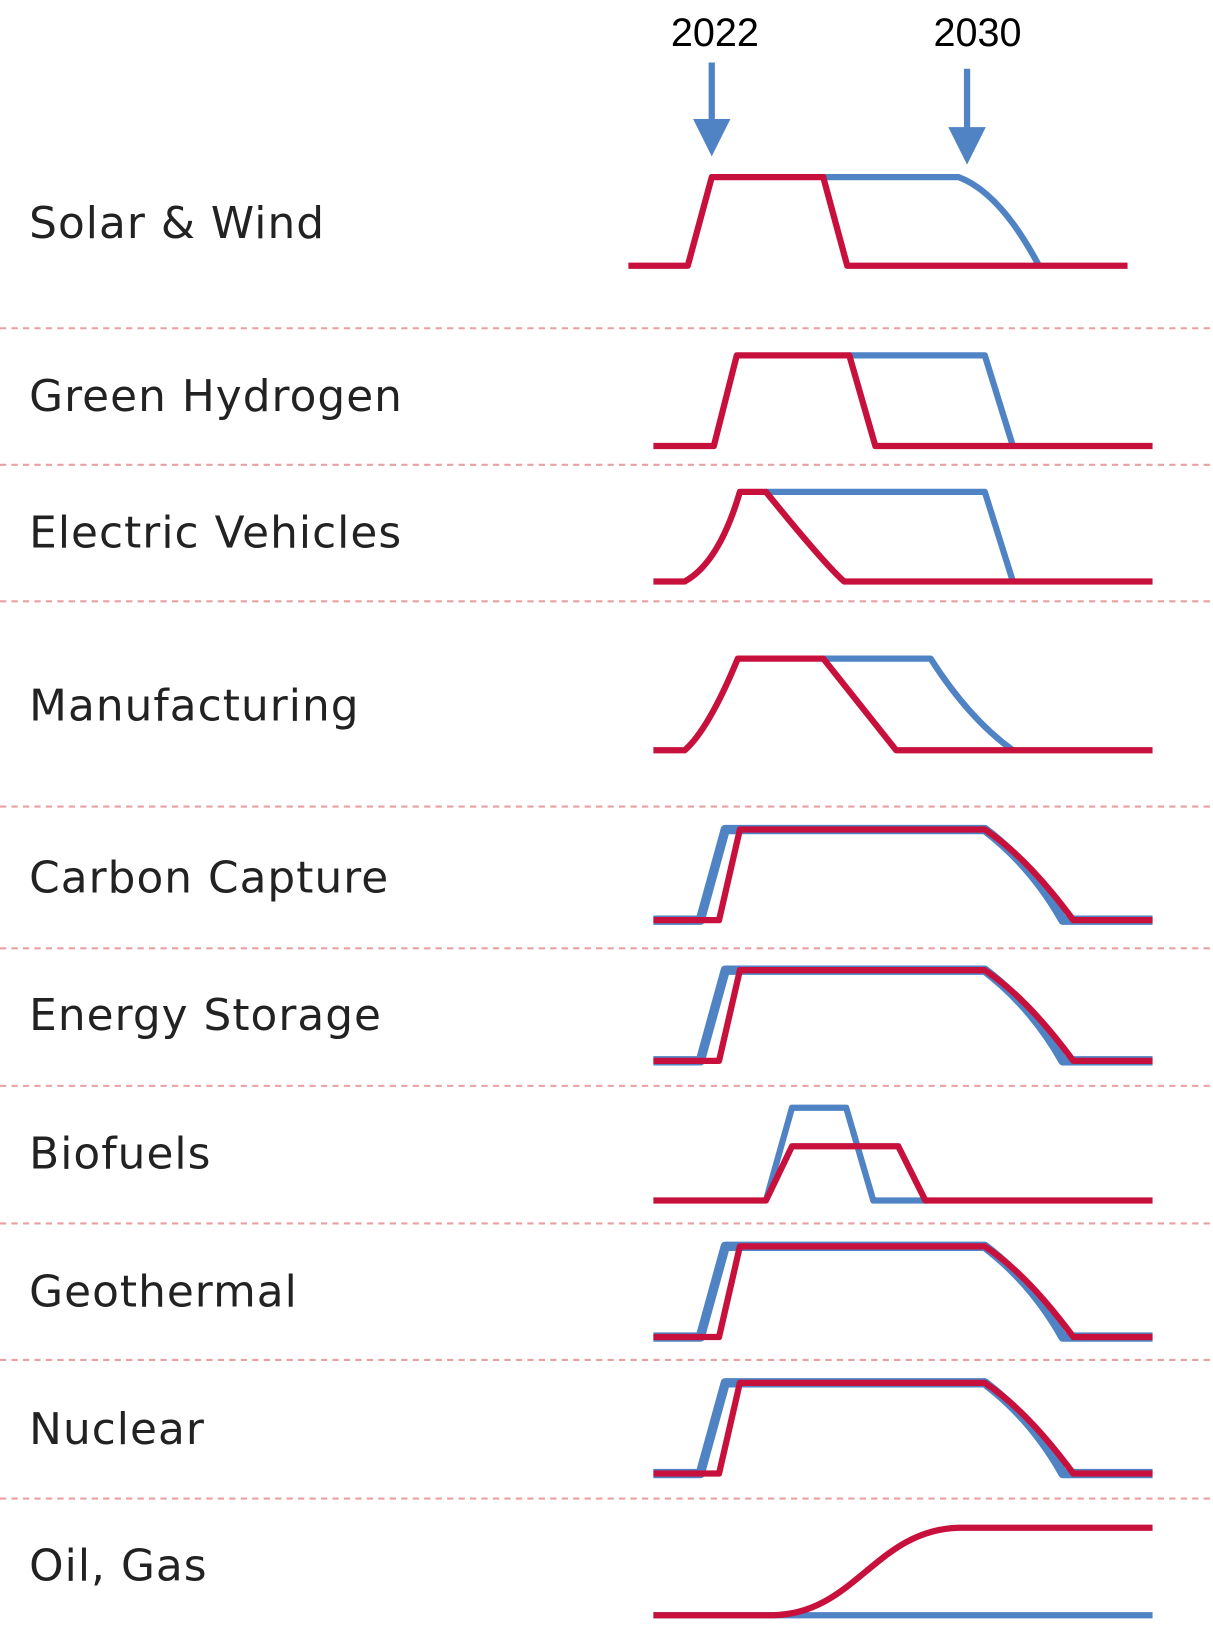 Image resolution: width=1213 pixels, height=1634 pixels. What do you see at coordinates (209, 878) in the screenshot?
I see `row-label: Carbon Capture` at bounding box center [209, 878].